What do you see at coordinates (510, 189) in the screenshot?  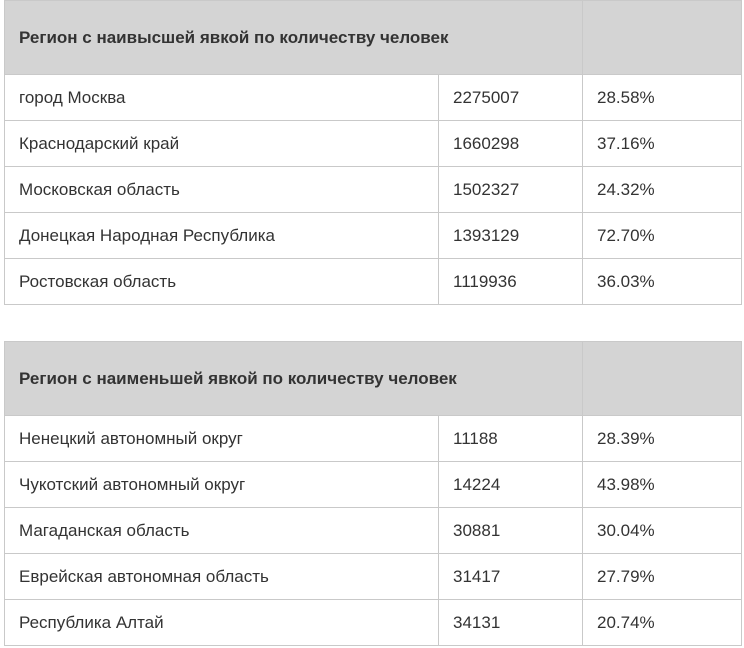 I see `count-cell: 1502327` at bounding box center [510, 189].